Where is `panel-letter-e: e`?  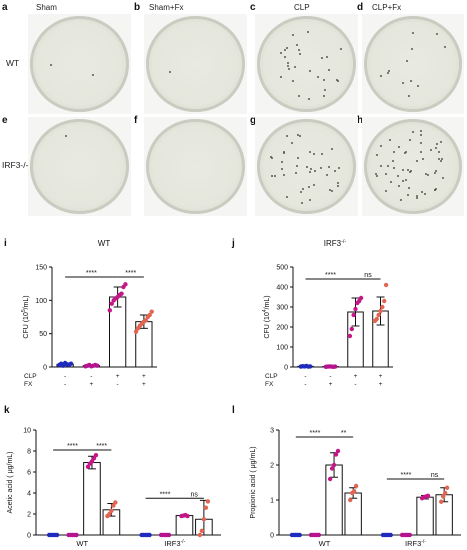
panel-letter-e: e is located at coordinates (5, 120).